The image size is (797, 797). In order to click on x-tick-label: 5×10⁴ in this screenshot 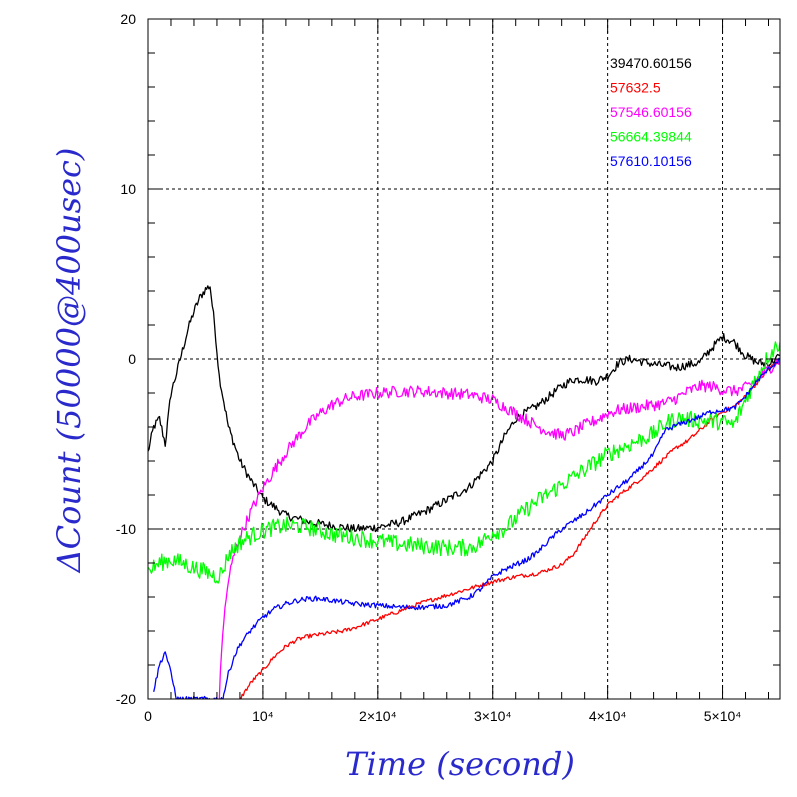, I will do `click(723, 716)`.